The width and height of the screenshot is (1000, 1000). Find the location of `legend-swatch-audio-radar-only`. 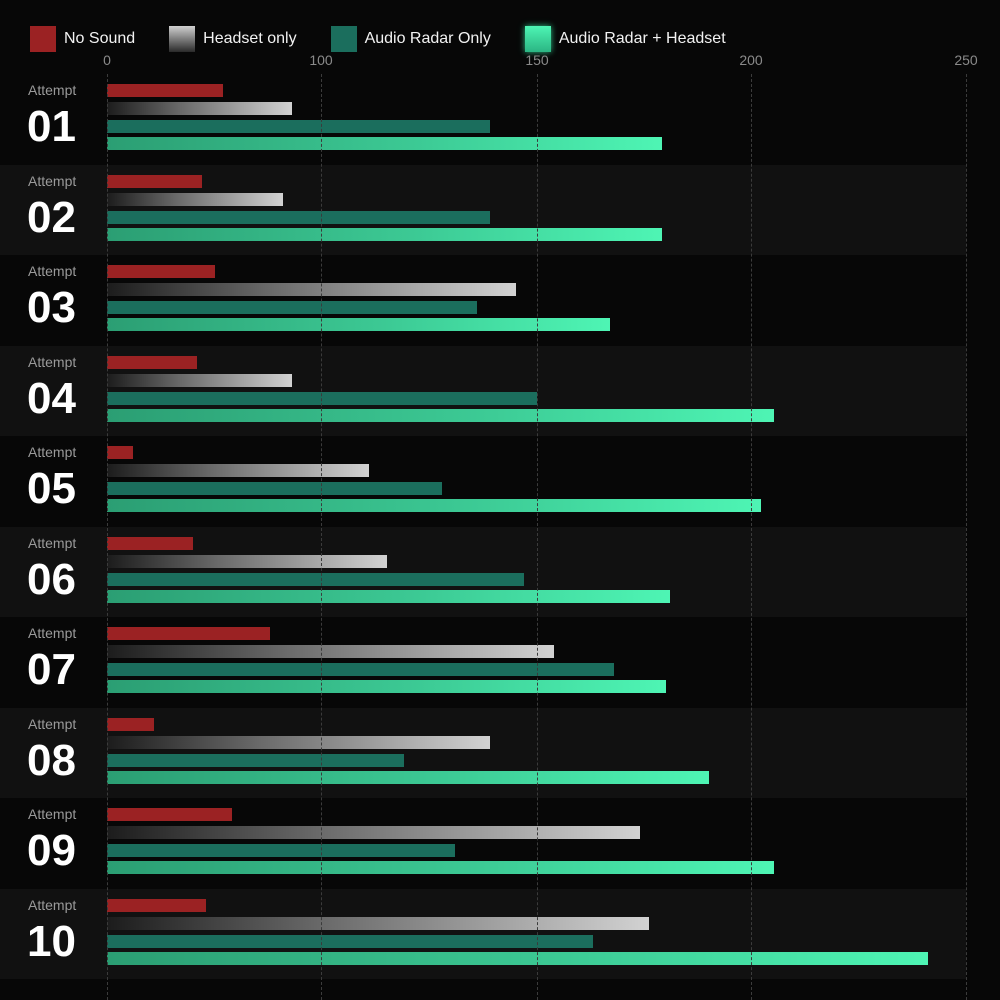

legend-swatch-audio-radar-only is located at coordinates (343, 39).